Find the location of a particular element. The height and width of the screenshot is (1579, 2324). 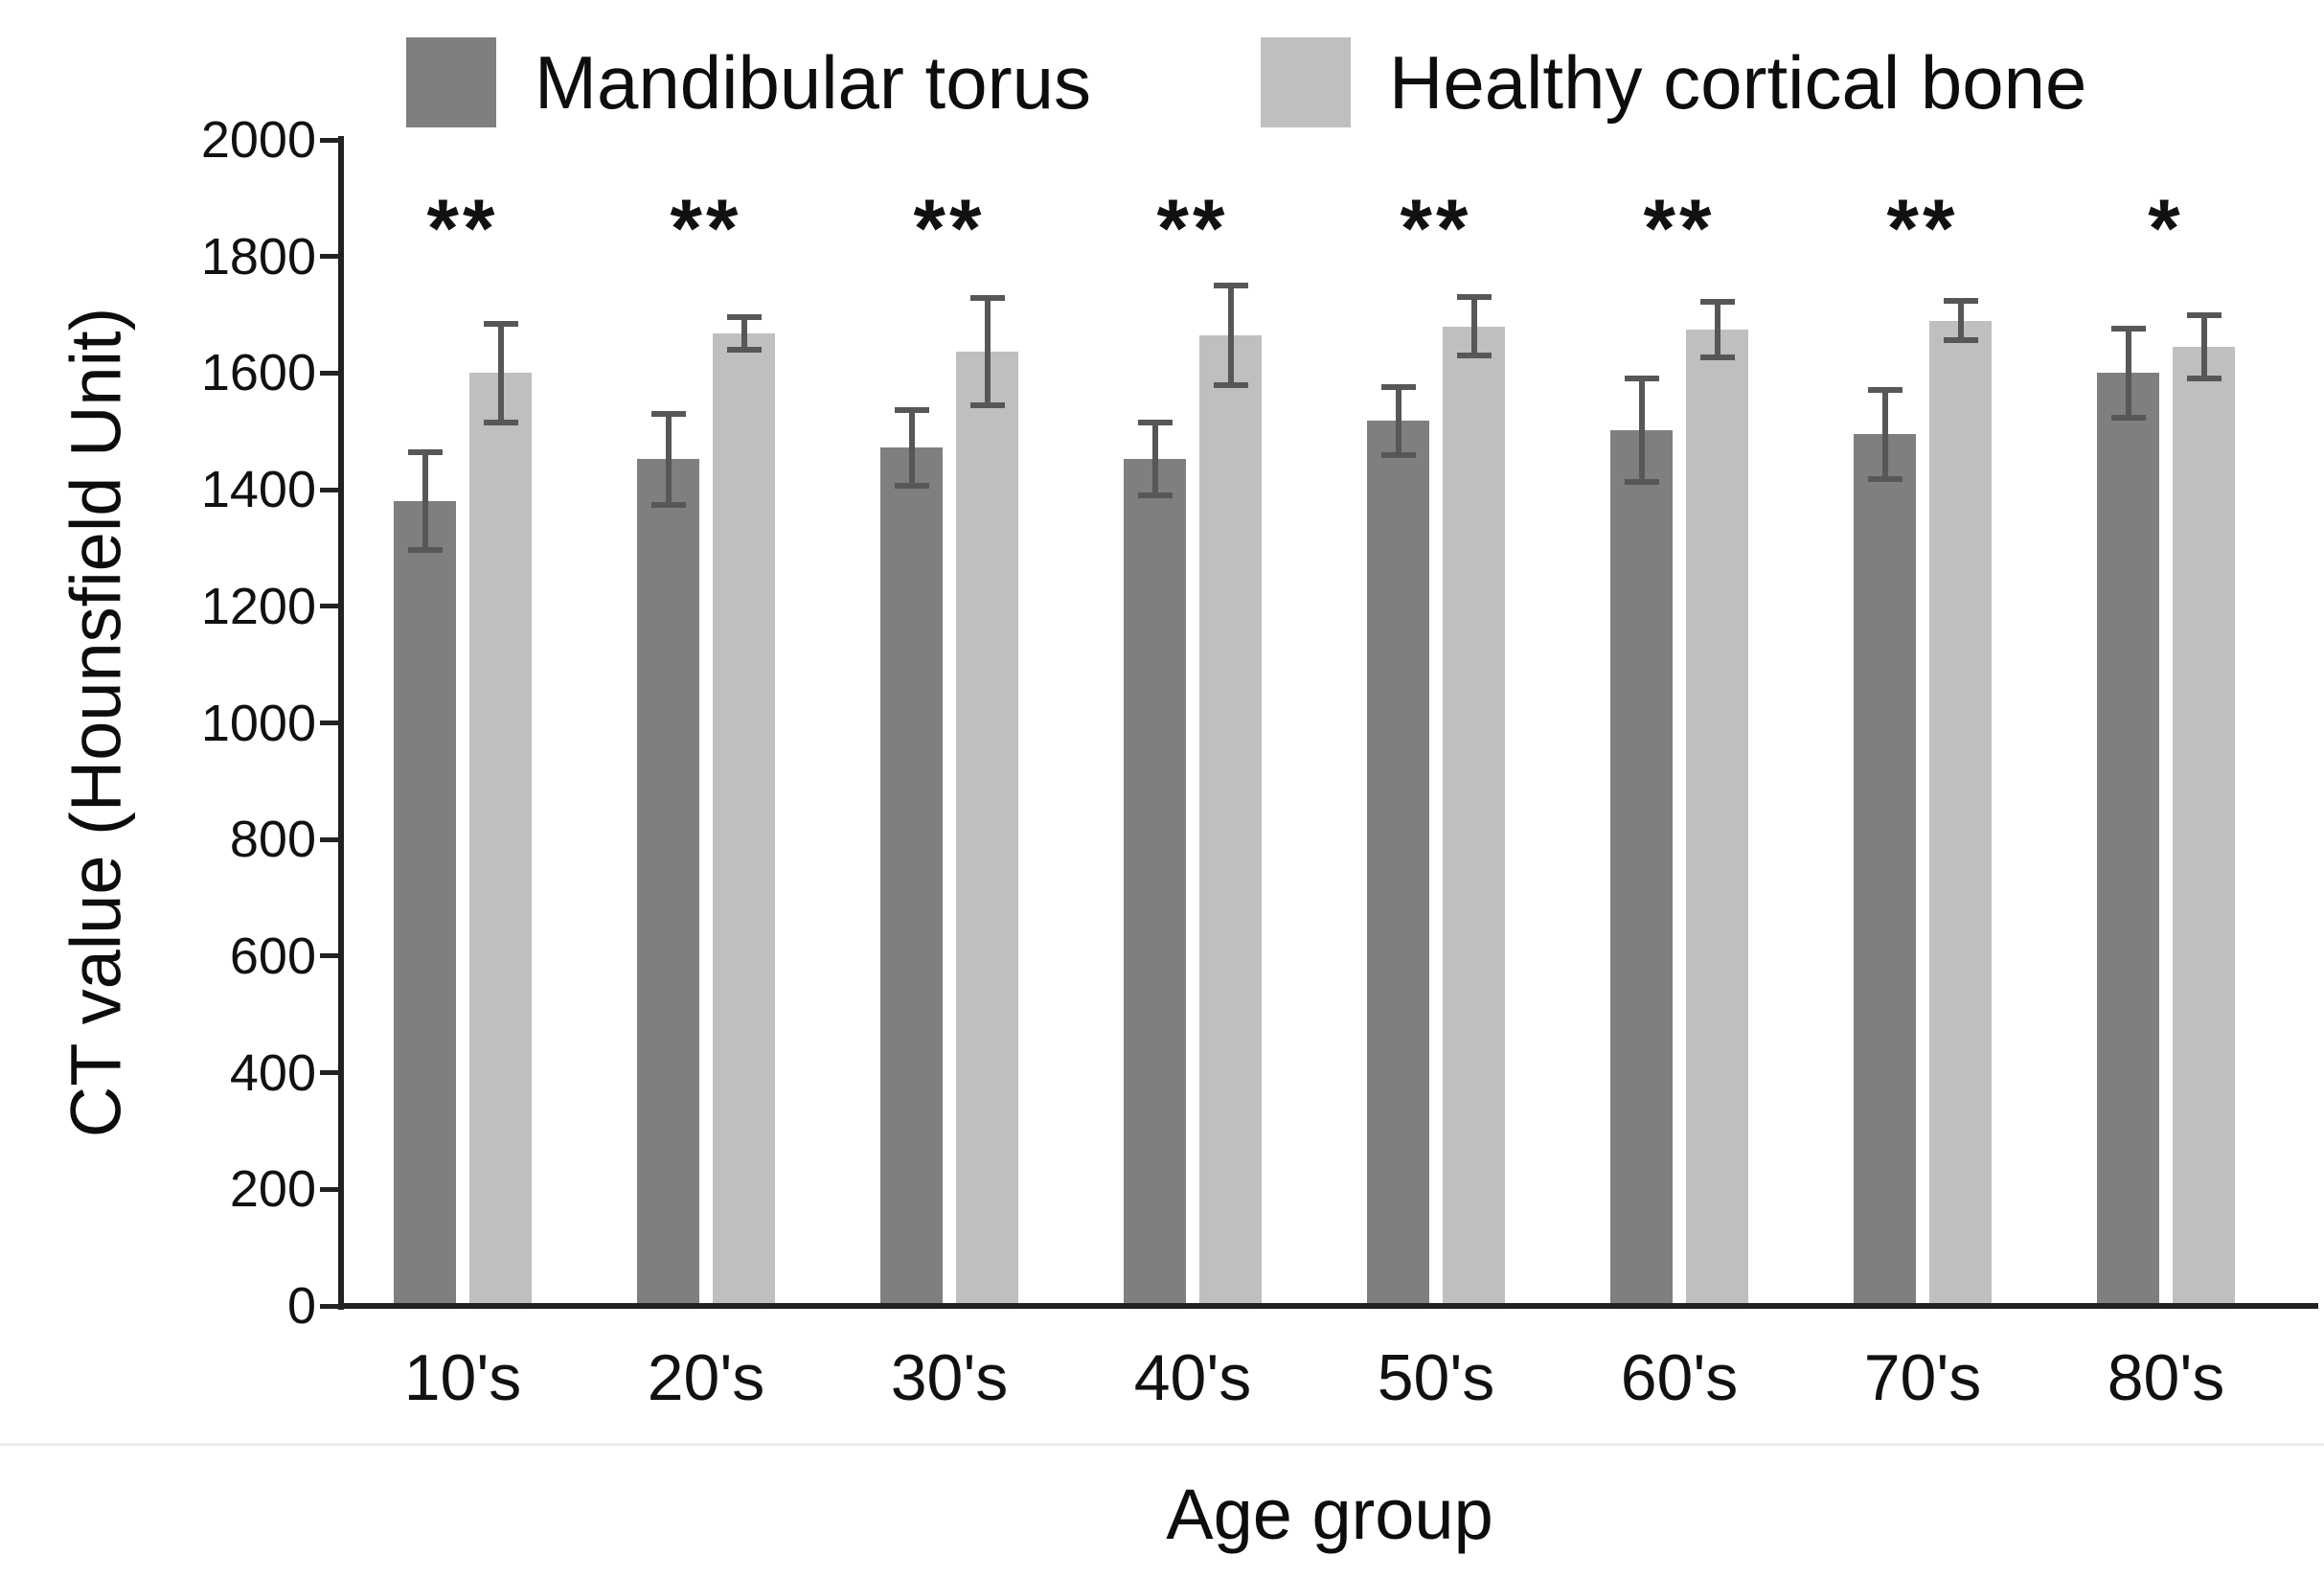

x-tick-label-10's: 10's is located at coordinates (462, 1377).